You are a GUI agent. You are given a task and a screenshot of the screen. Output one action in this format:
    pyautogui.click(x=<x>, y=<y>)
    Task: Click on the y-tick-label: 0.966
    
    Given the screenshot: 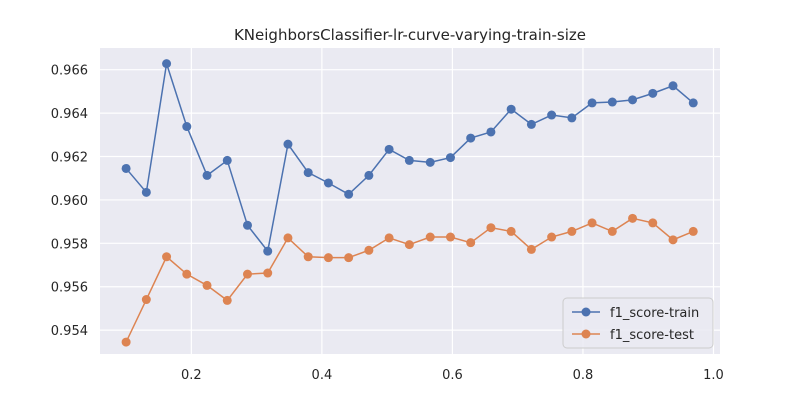 What is the action you would take?
    pyautogui.click(x=69, y=71)
    